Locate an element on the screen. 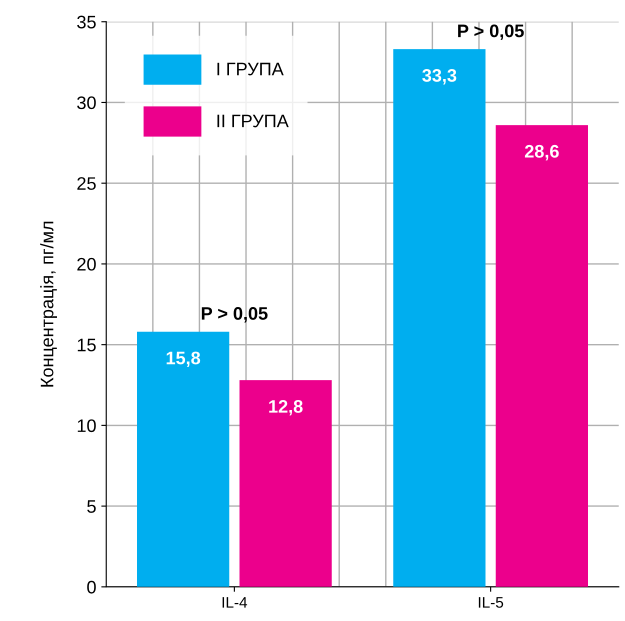  y-axis-title: Концентрація, пг/мл is located at coordinates (48, 304).